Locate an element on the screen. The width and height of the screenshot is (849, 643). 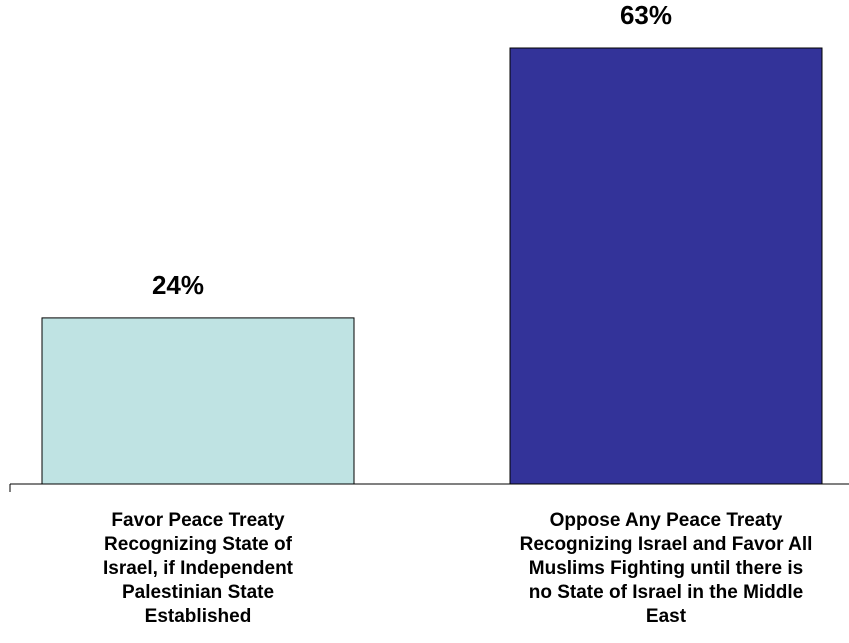
category-label-line: no State of Israel in the Middle is located at coordinates (666, 592).